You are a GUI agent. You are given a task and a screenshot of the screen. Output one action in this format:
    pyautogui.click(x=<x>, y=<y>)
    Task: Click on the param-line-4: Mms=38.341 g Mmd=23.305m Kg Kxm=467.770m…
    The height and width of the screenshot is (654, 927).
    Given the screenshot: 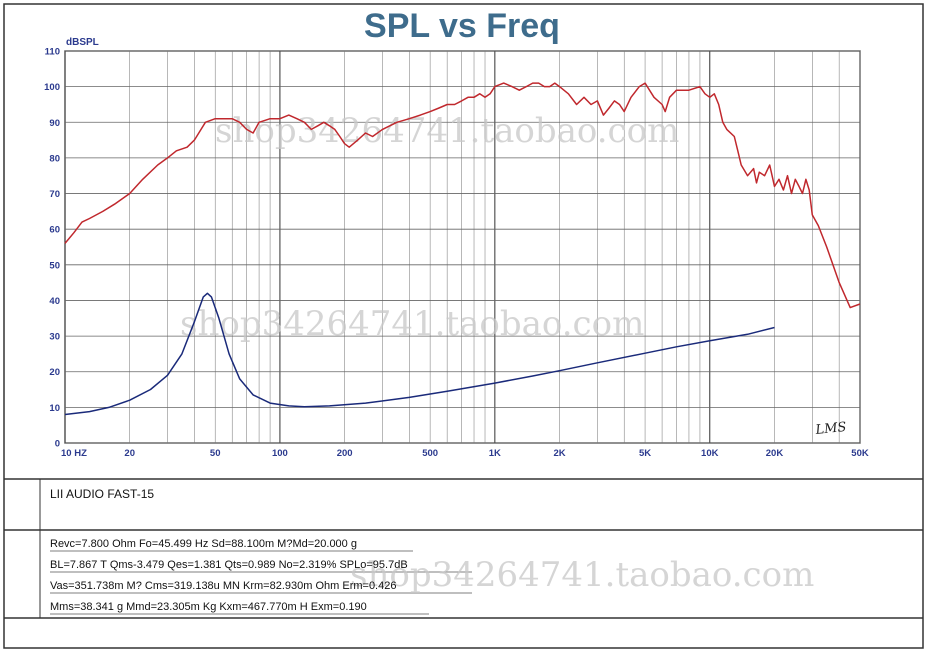 What is the action you would take?
    pyautogui.click(x=208, y=607)
    